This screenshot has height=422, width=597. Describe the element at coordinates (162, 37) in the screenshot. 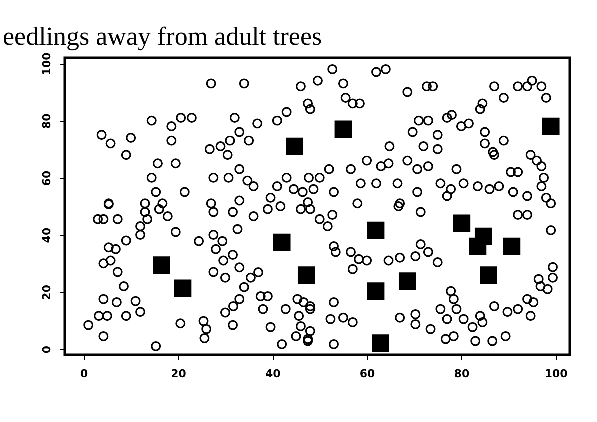

I see `chart-title: eedlings away from adult trees` at that location.